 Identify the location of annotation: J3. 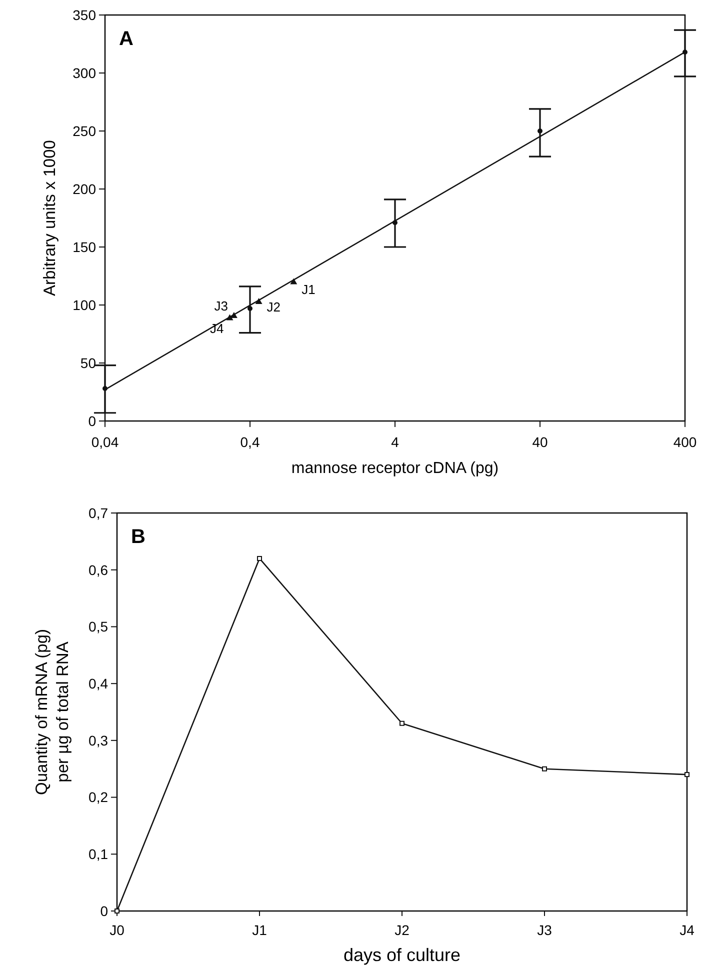
(221, 306).